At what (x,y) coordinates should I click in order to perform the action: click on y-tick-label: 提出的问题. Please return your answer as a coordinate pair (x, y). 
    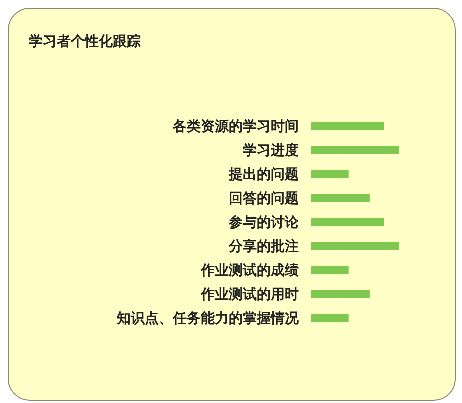
    Looking at the image, I should click on (263, 174).